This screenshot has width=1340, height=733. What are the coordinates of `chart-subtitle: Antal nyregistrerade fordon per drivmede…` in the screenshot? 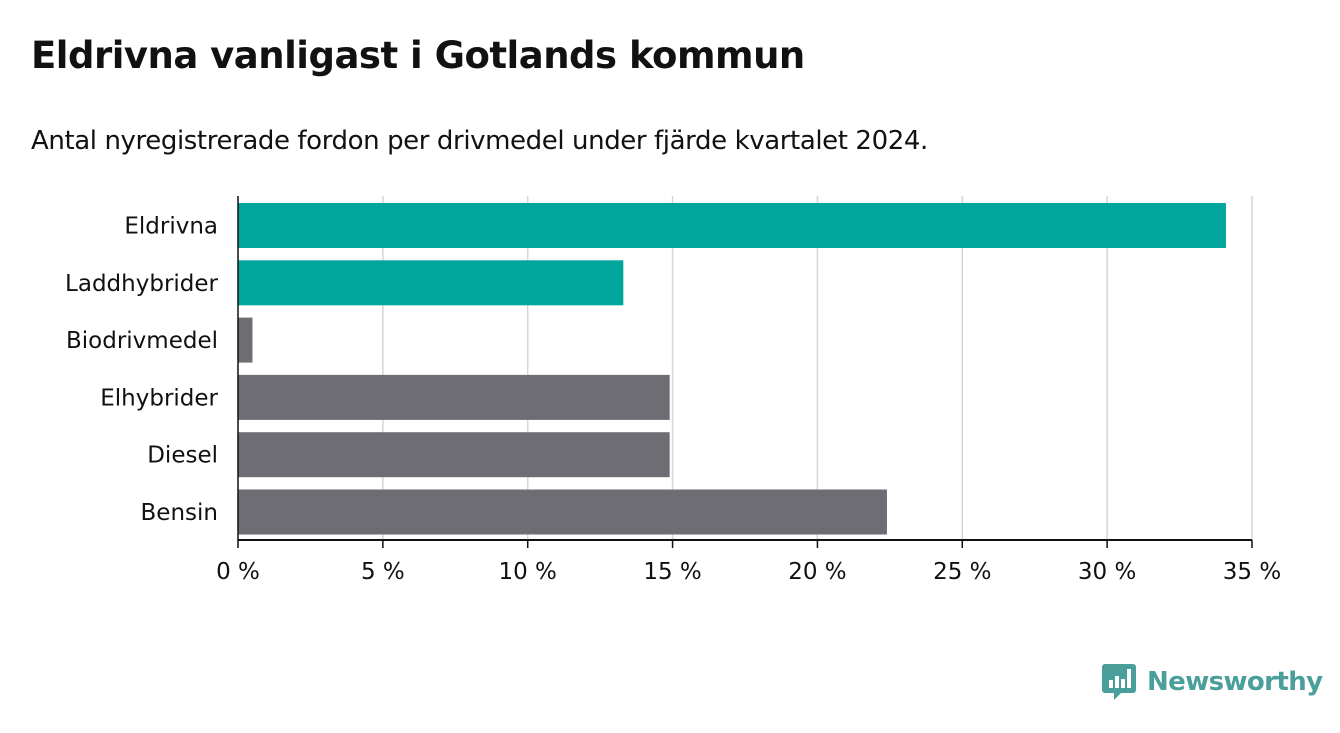 It's located at (479, 141).